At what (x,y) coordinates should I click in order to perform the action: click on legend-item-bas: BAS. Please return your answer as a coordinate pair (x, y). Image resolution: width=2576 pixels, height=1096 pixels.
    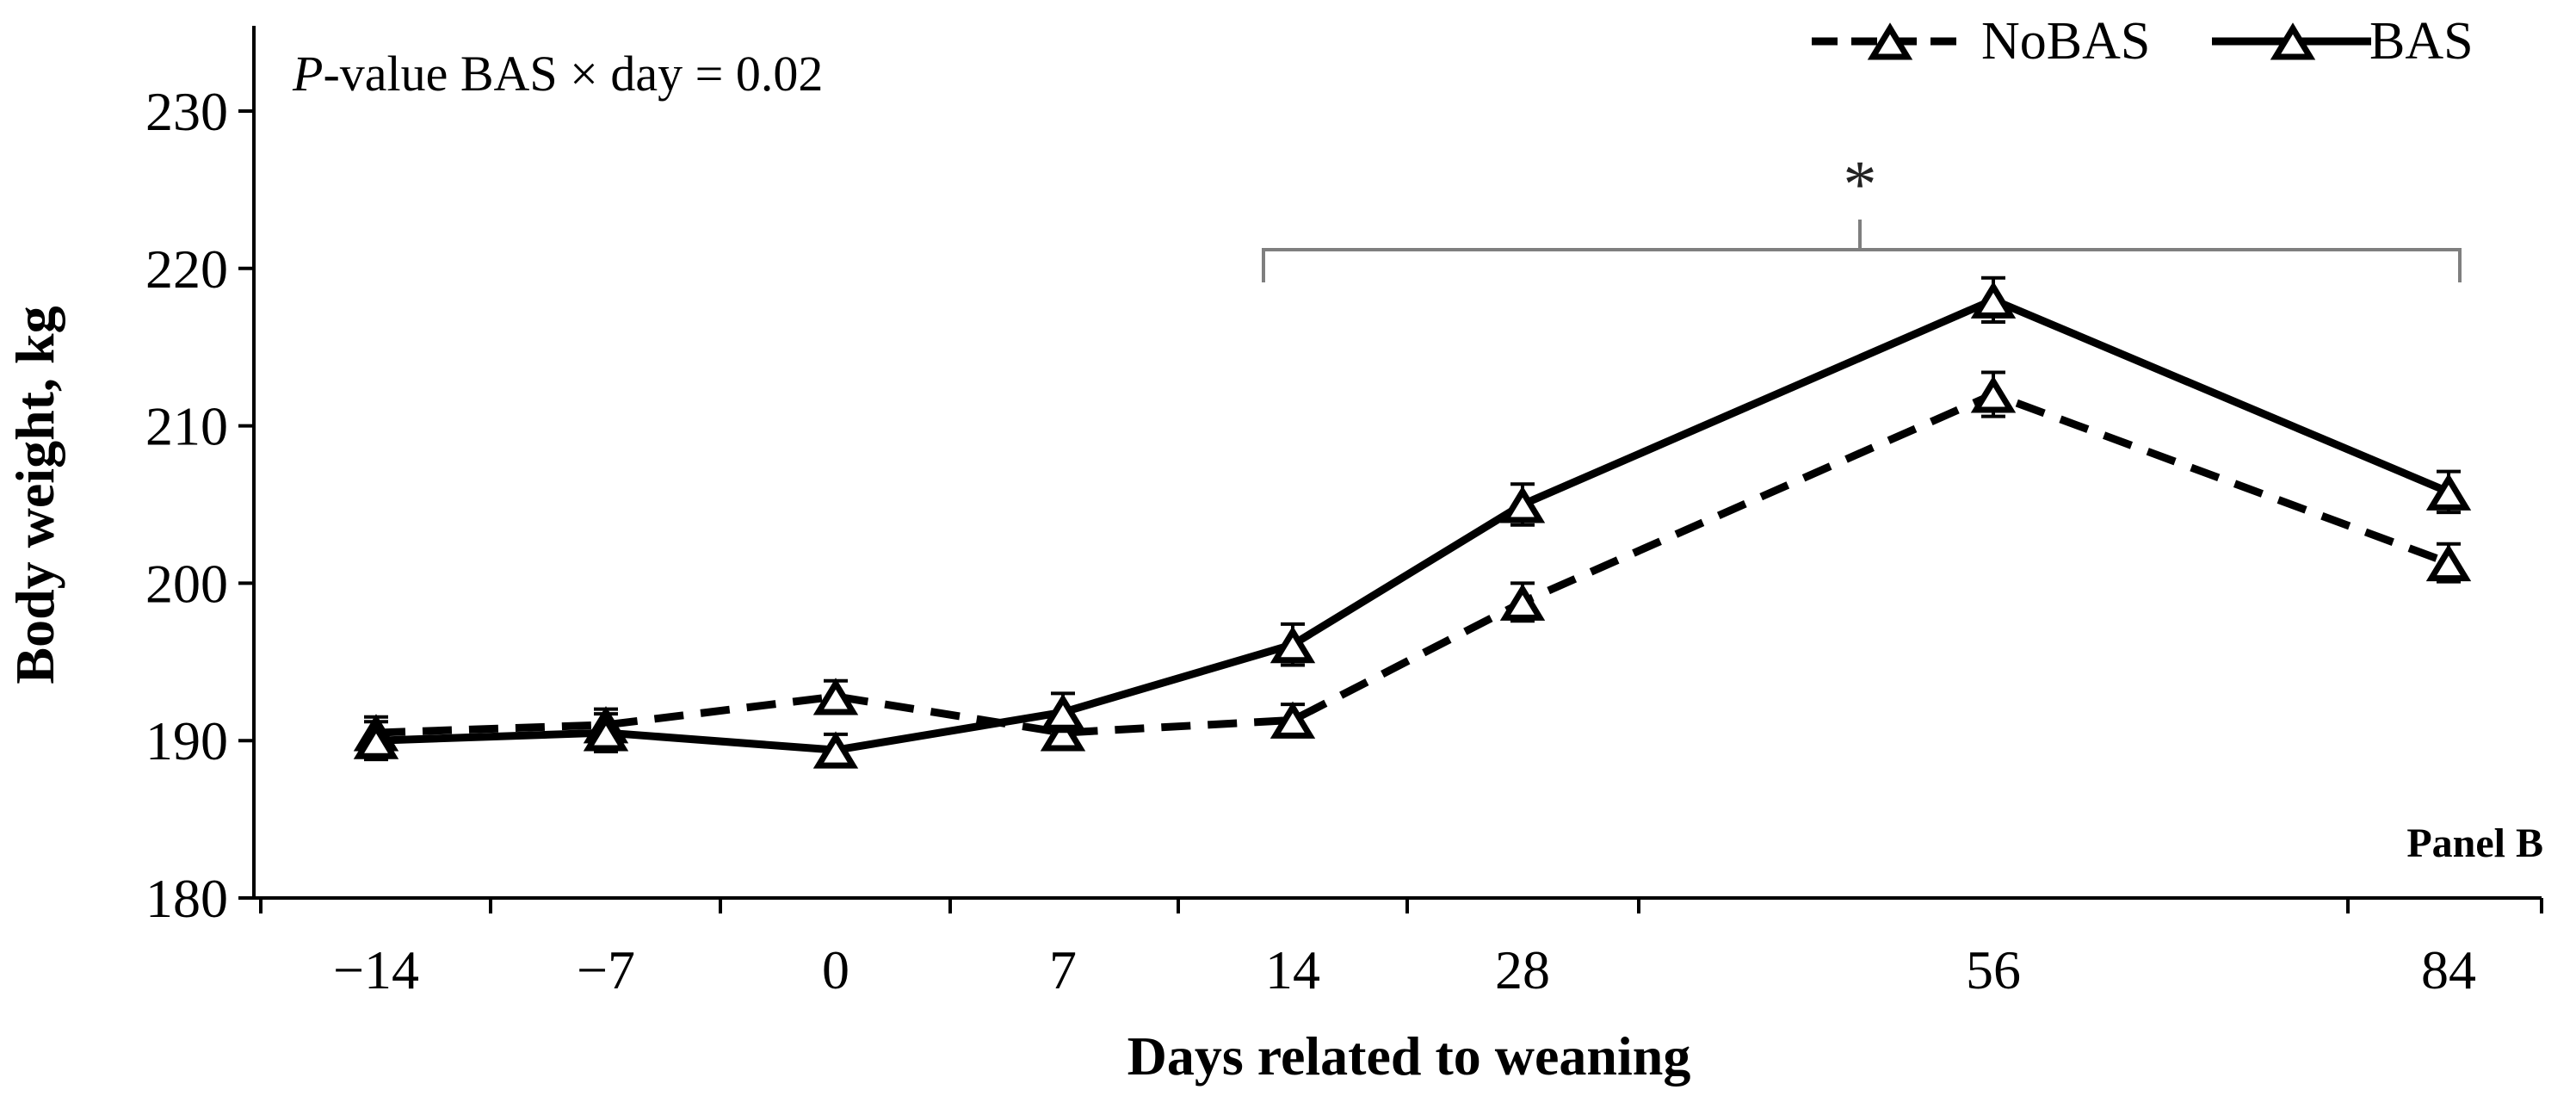
    Looking at the image, I should click on (2343, 42).